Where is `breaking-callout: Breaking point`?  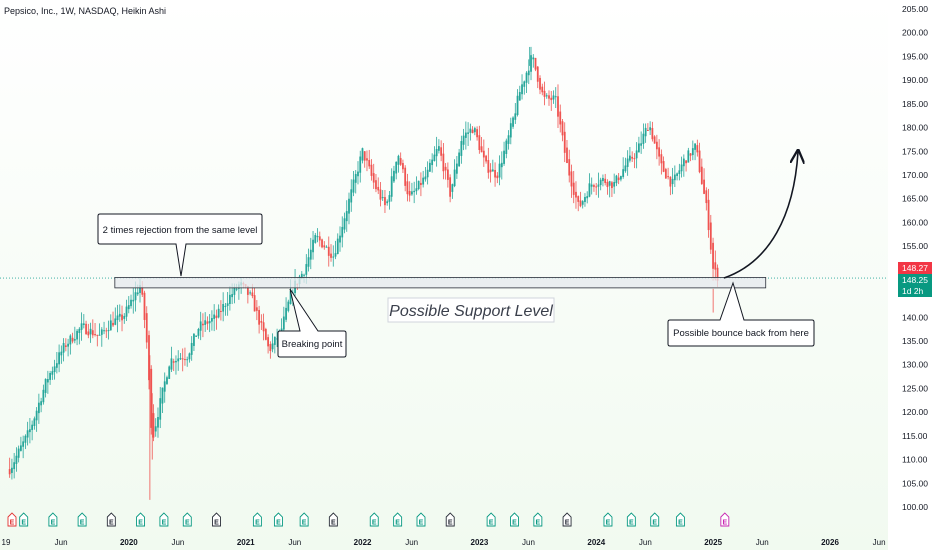
breaking-callout: Breaking point is located at coordinates (312, 323).